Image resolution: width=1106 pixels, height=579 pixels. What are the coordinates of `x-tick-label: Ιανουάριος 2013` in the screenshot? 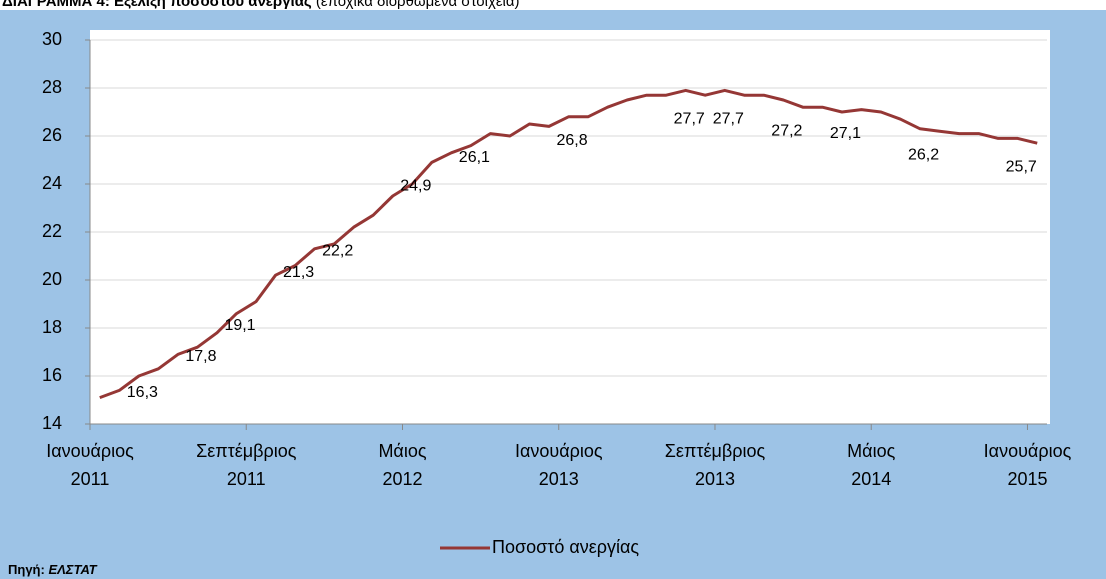 It's located at (559, 465).